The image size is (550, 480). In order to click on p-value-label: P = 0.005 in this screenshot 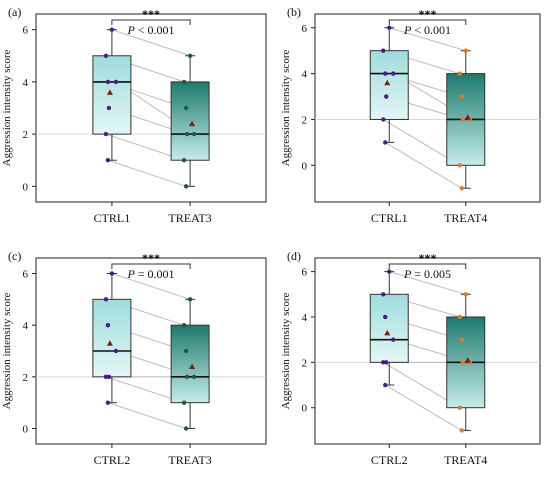, I will do `click(427, 274)`.